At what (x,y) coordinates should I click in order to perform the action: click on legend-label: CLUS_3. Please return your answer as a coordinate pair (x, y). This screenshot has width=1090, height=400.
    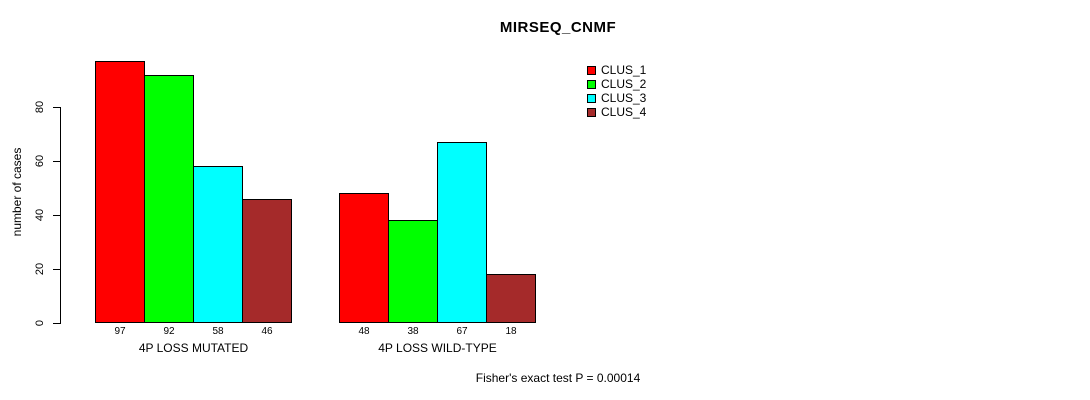
    Looking at the image, I should click on (624, 98).